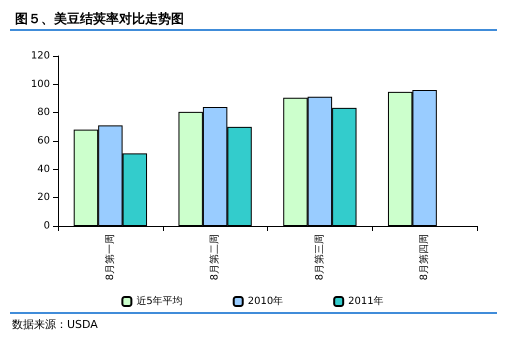 This screenshot has width=505, height=338. What do you see at coordinates (319, 257) in the screenshot?
I see `x-tick-label: 8月第三周` at bounding box center [319, 257].